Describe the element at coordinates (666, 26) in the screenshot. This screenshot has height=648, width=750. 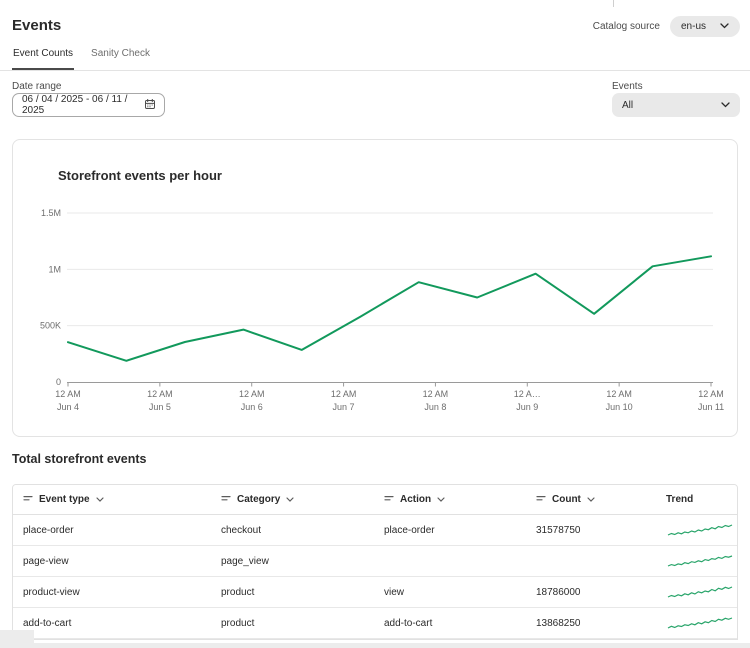
I see `catalog-source-control: Catalog source en-us` at that location.